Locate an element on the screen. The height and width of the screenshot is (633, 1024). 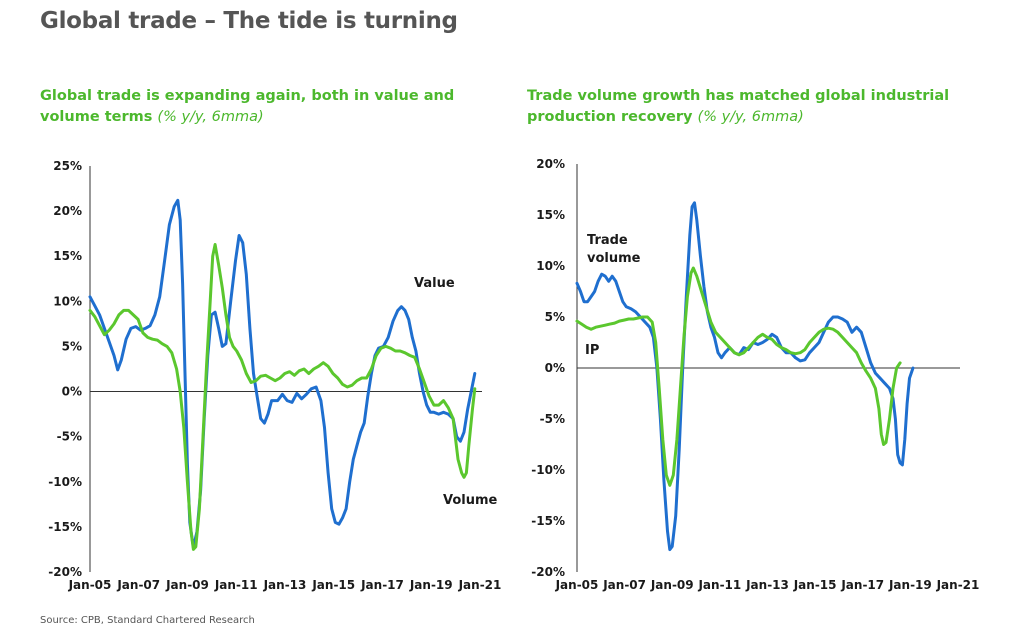
series-annotation: Trade volume is located at coordinates (614, 249).